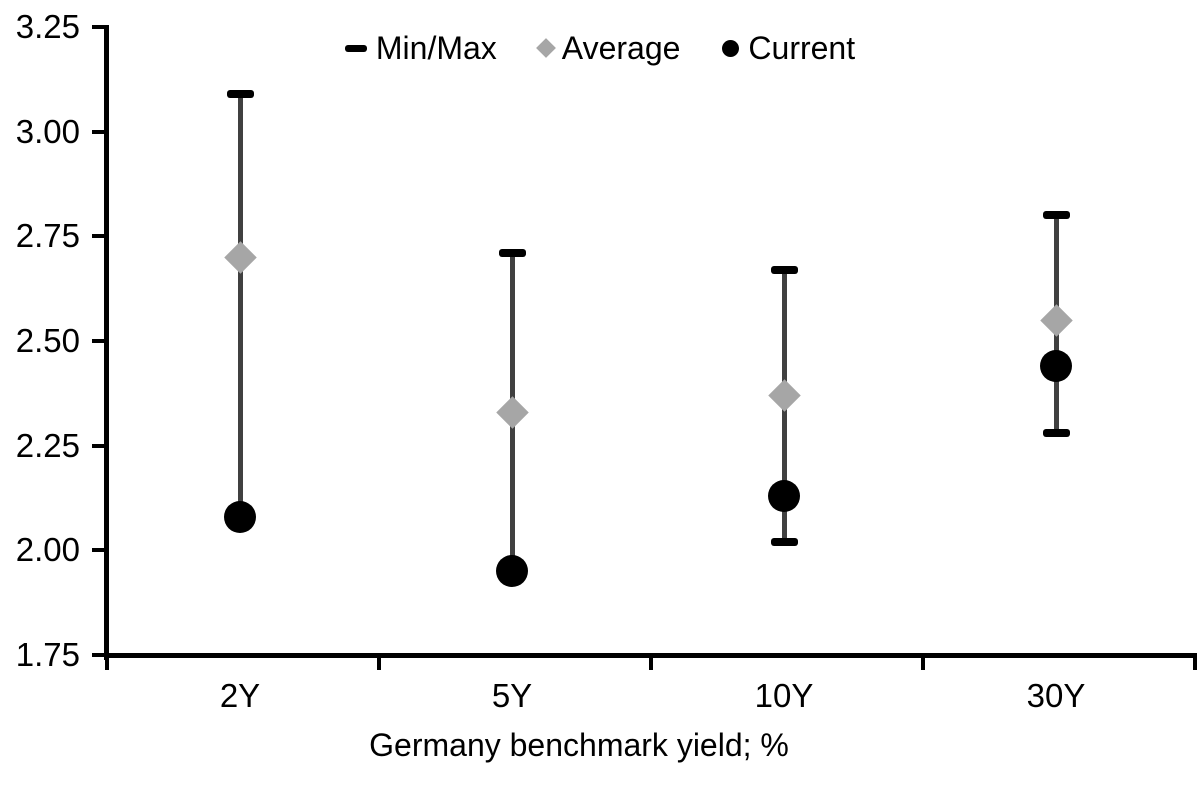 The height and width of the screenshot is (788, 1200). I want to click on current-marker-10Y, so click(784, 495).